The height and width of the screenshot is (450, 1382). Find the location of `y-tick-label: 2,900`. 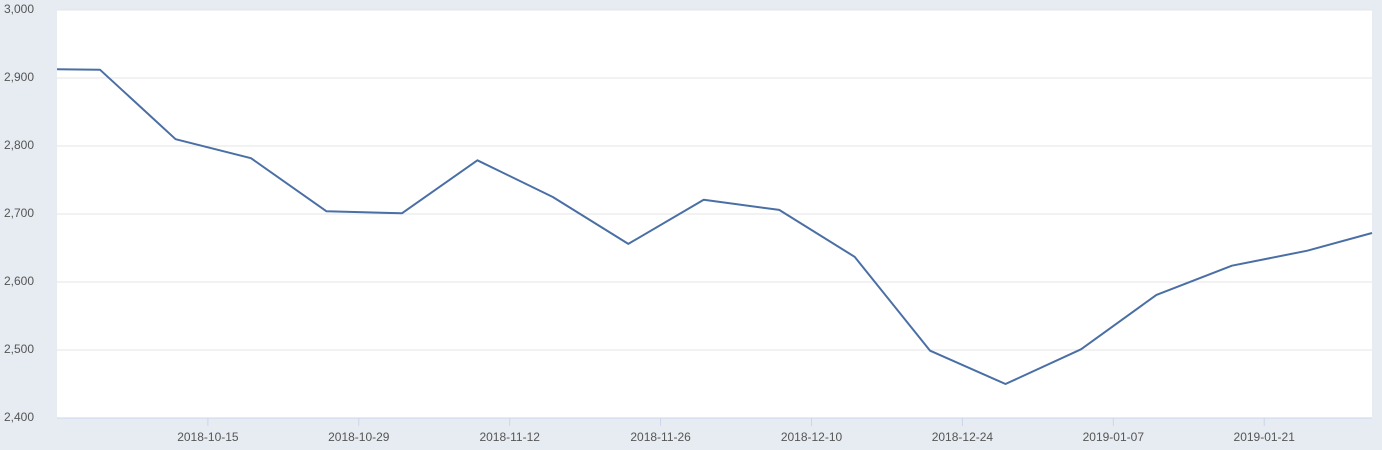

y-tick-label: 2,900 is located at coordinates (19, 77).